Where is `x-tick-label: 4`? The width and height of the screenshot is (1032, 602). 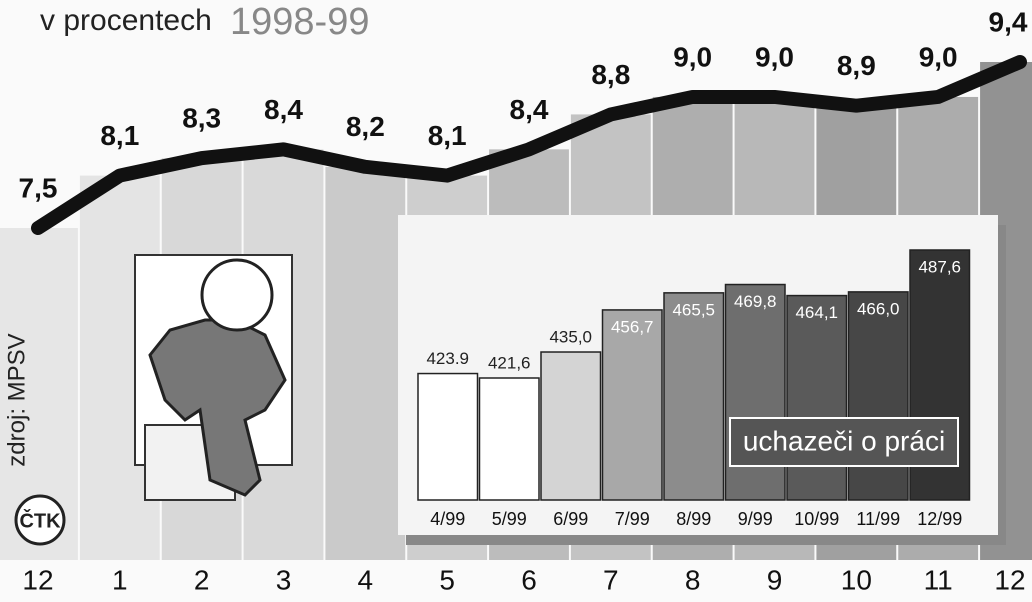 x-tick-label: 4 is located at coordinates (366, 579).